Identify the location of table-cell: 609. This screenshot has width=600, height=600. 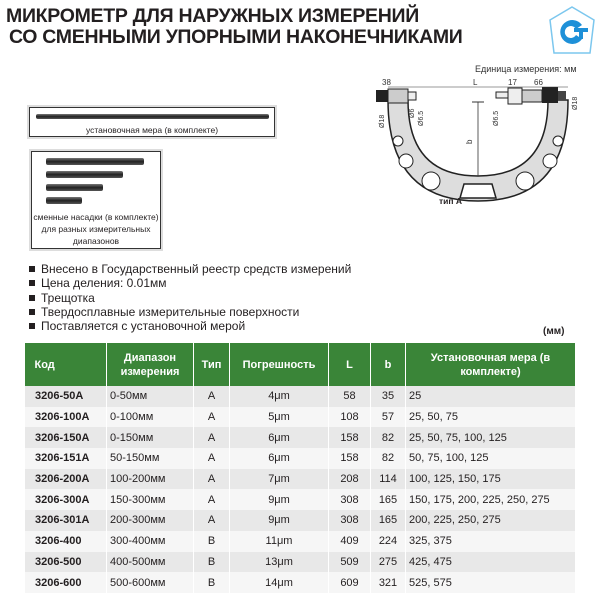
(349, 582).